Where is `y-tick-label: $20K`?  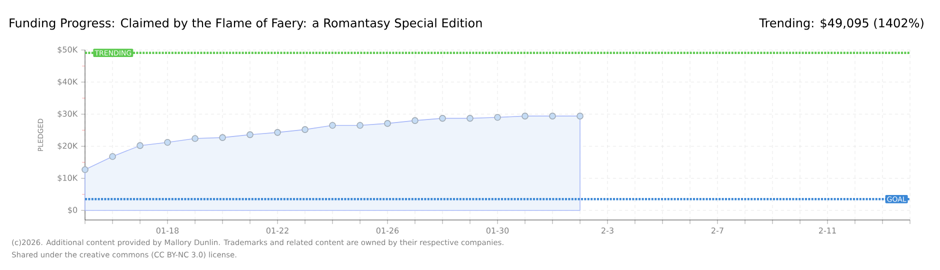 y-tick-label: $20K is located at coordinates (68, 146).